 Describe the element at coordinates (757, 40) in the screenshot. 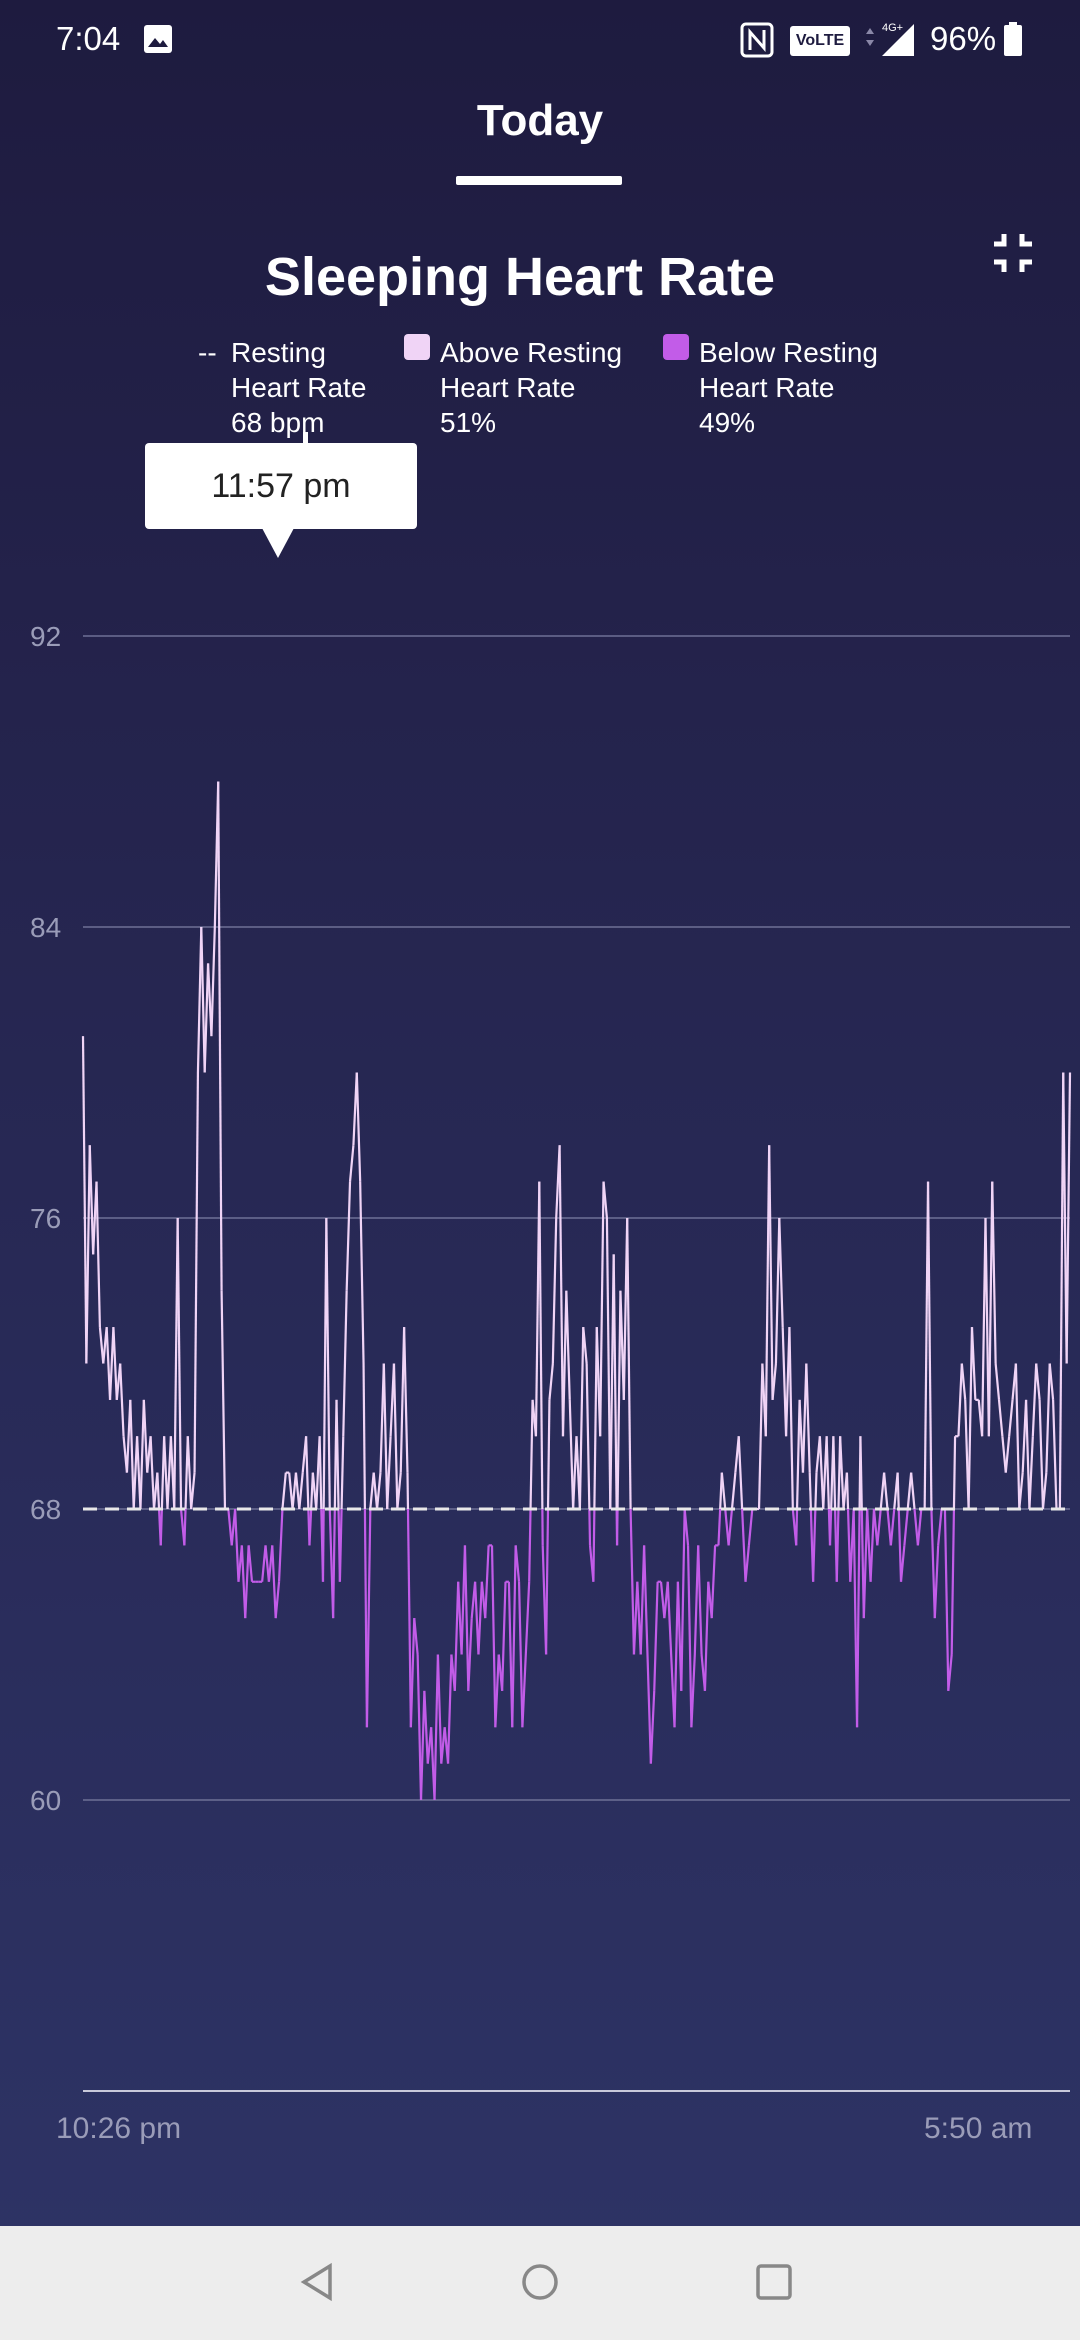

I see `nfc-icon` at that location.